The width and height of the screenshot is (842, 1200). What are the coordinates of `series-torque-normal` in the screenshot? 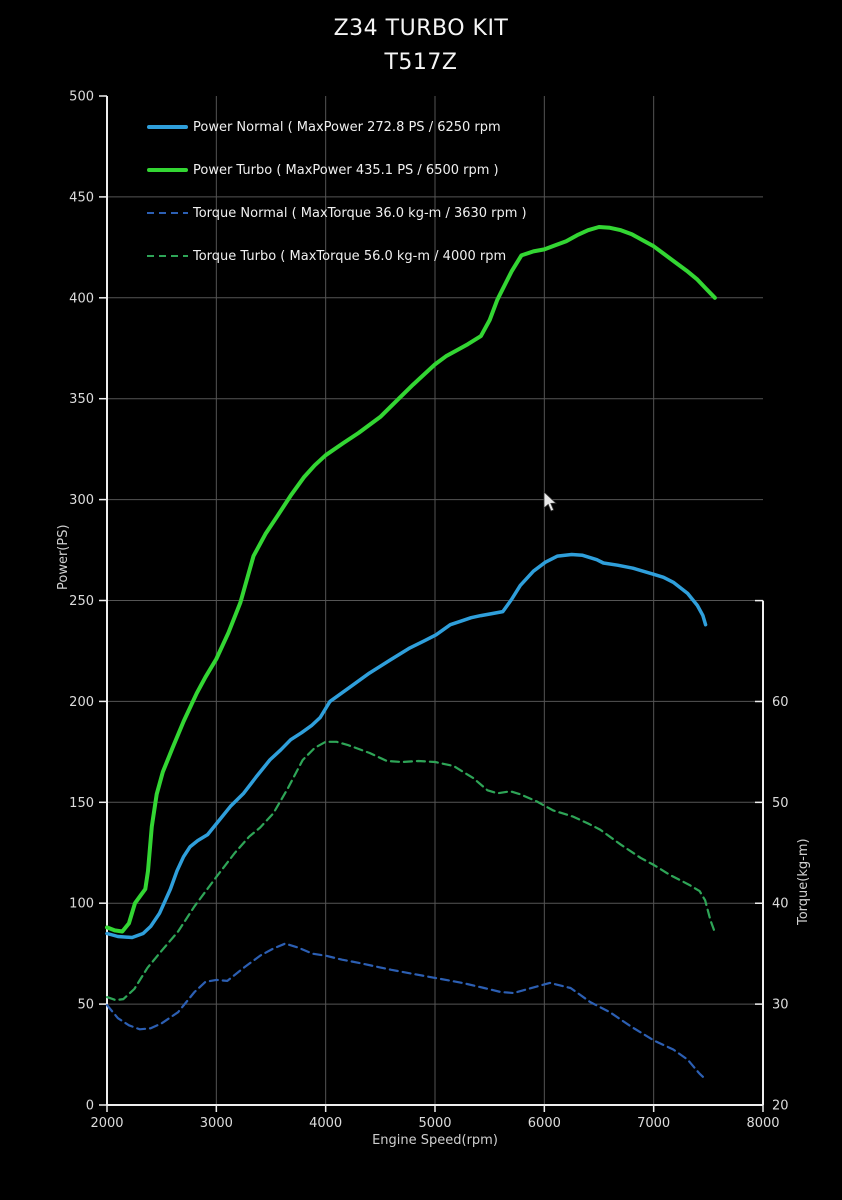 It's located at (404, 1010).